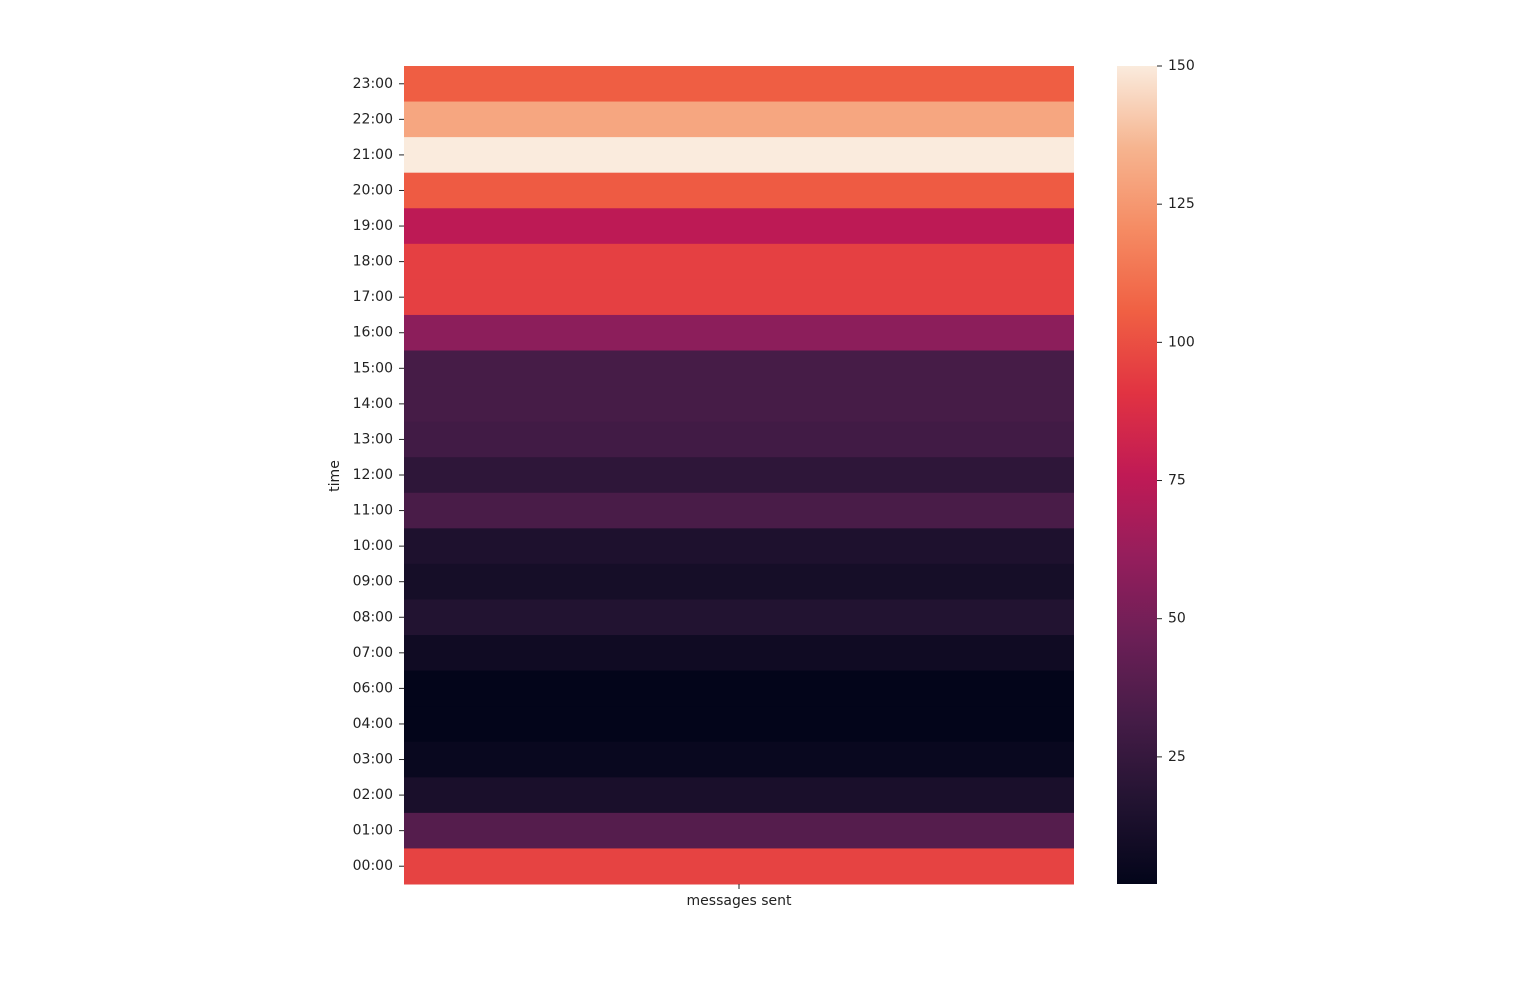 The width and height of the screenshot is (1526, 986). What do you see at coordinates (1181, 342) in the screenshot?
I see `colorbar-tick-label: 100` at bounding box center [1181, 342].